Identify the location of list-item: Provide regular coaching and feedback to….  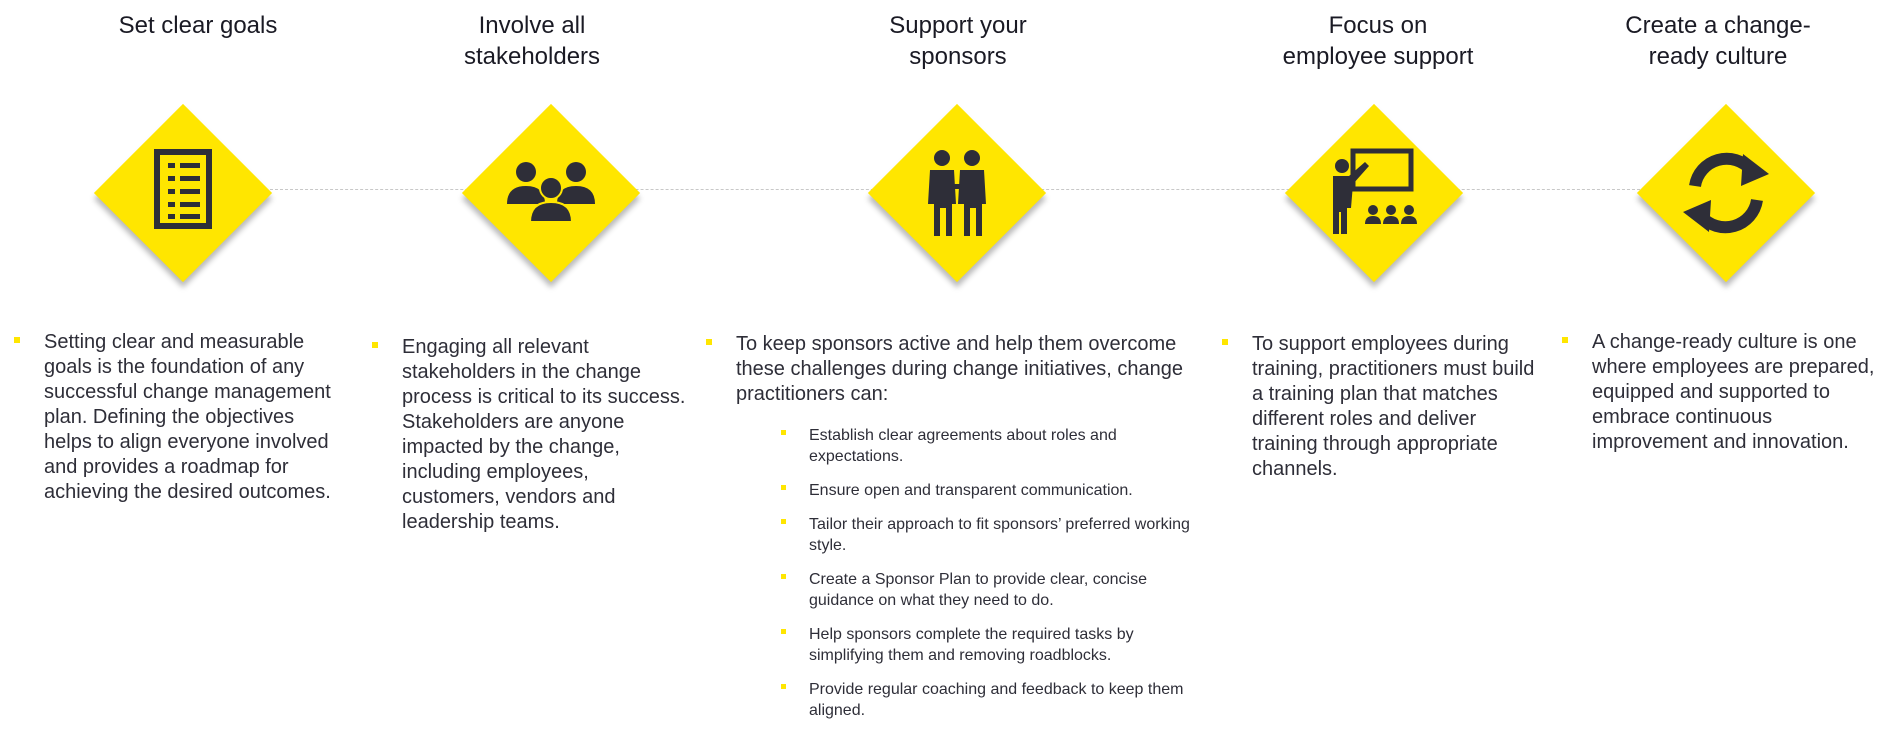
(995, 700).